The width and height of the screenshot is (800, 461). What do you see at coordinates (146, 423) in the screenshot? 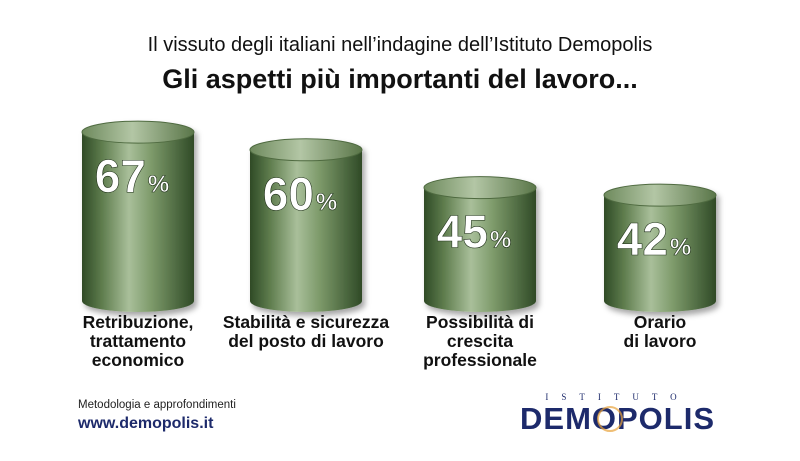
I see `website-link: www.demopolis.it` at bounding box center [146, 423].